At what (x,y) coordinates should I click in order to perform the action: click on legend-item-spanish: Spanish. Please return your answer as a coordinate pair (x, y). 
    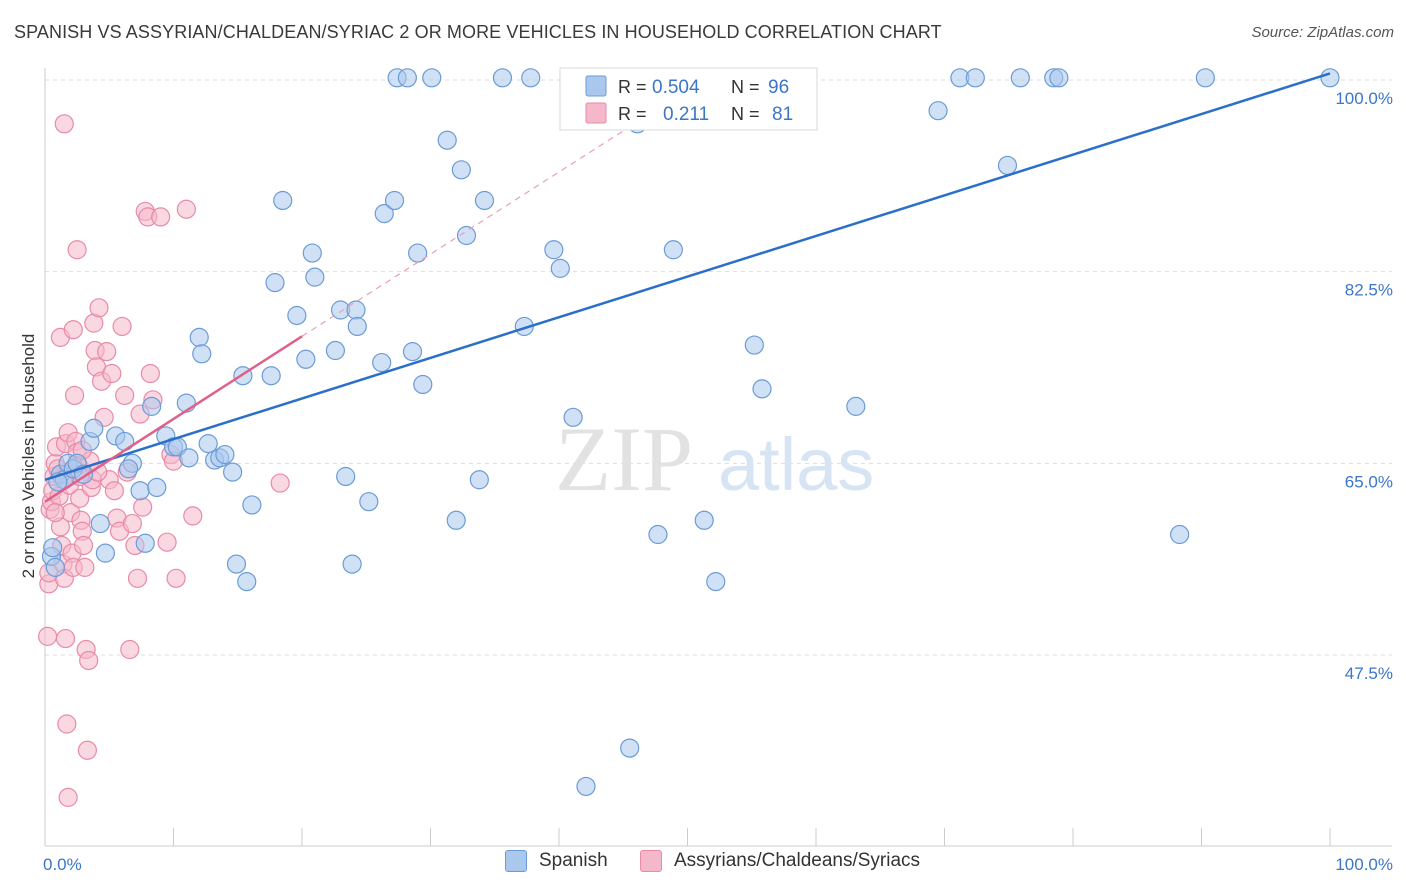
    Looking at the image, I should click on (556, 861).